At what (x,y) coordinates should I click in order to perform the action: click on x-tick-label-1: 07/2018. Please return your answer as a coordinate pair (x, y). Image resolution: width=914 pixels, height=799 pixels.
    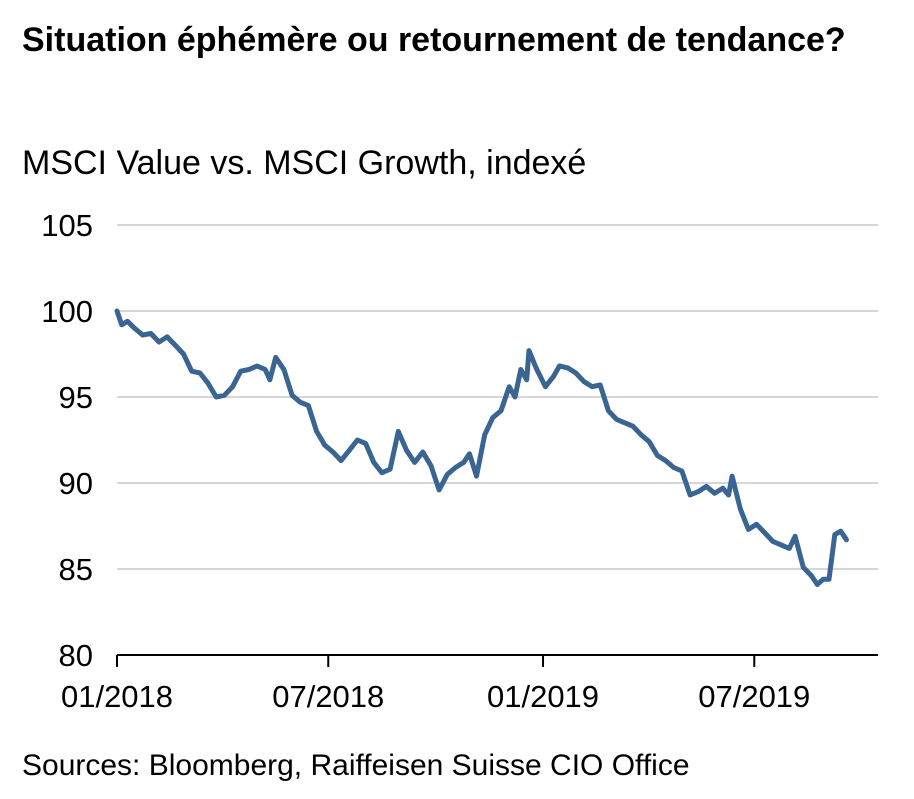
    Looking at the image, I should click on (328, 696).